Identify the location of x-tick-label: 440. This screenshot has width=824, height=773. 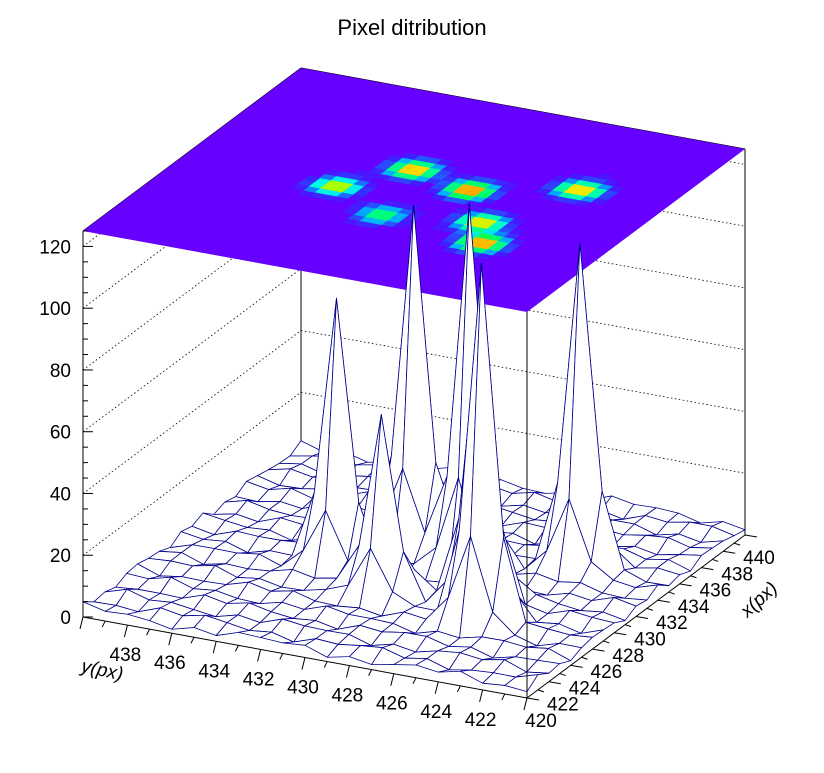
(759, 558).